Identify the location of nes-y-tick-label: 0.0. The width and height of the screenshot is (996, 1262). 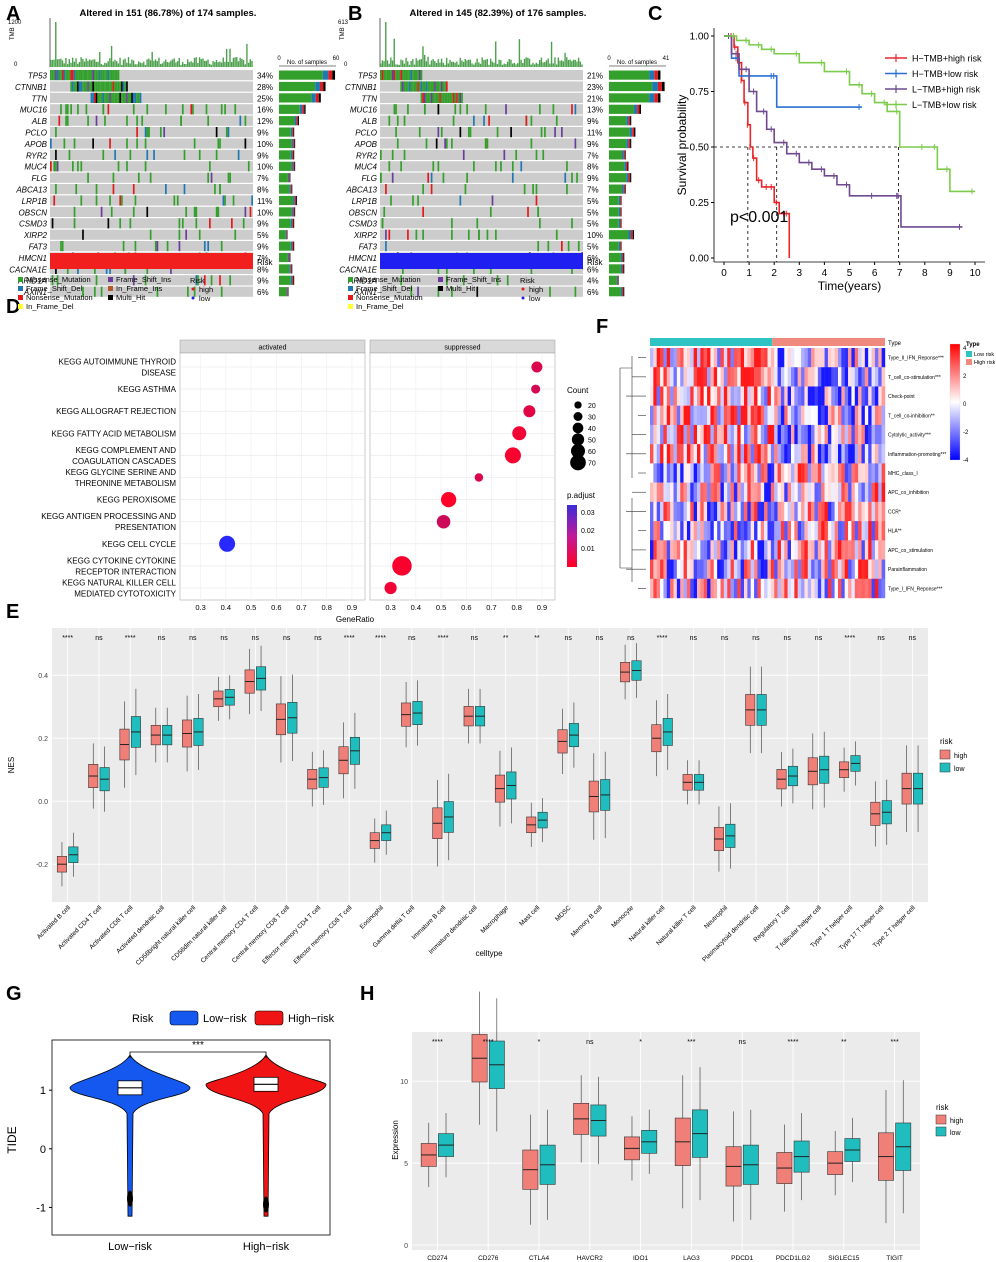
(43, 802).